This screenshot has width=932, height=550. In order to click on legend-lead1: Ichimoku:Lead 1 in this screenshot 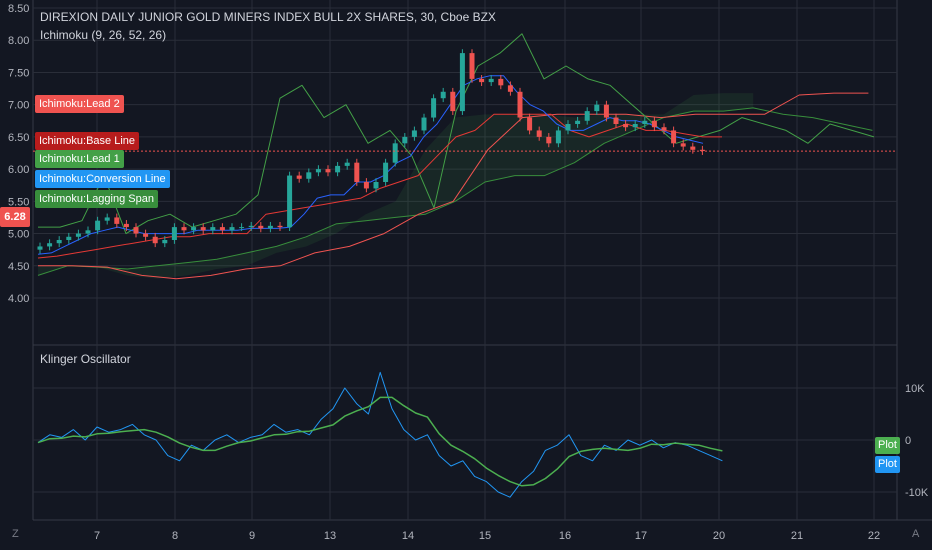, I will do `click(79, 159)`.